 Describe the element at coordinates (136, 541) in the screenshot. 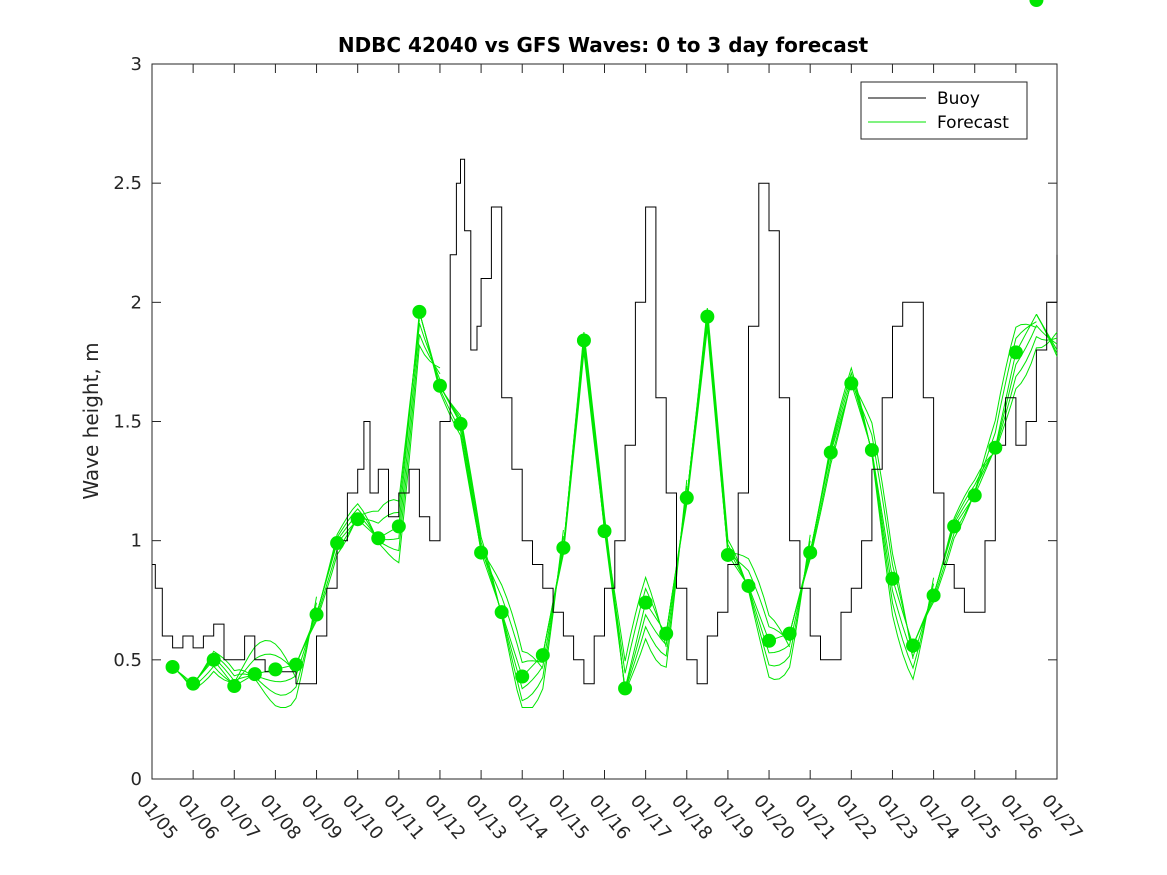

I see `y-tick-label: 1` at that location.